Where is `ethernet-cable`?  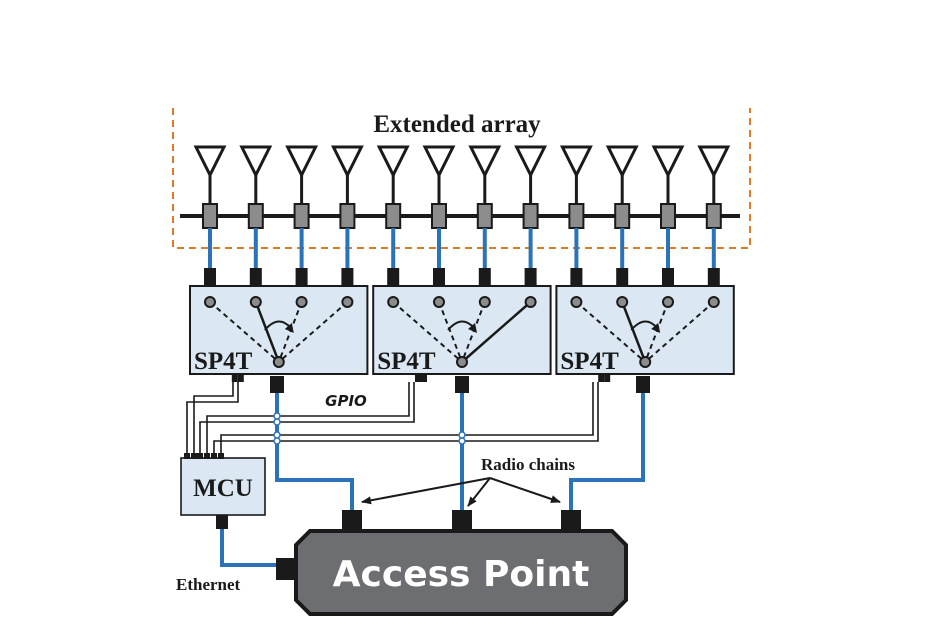 ethernet-cable is located at coordinates (248, 548).